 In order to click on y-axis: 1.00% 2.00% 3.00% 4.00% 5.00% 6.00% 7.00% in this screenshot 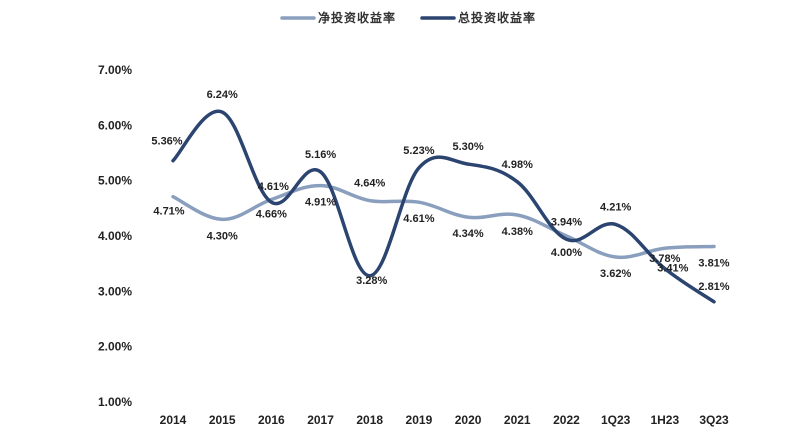, I will do `click(115, 236)`.